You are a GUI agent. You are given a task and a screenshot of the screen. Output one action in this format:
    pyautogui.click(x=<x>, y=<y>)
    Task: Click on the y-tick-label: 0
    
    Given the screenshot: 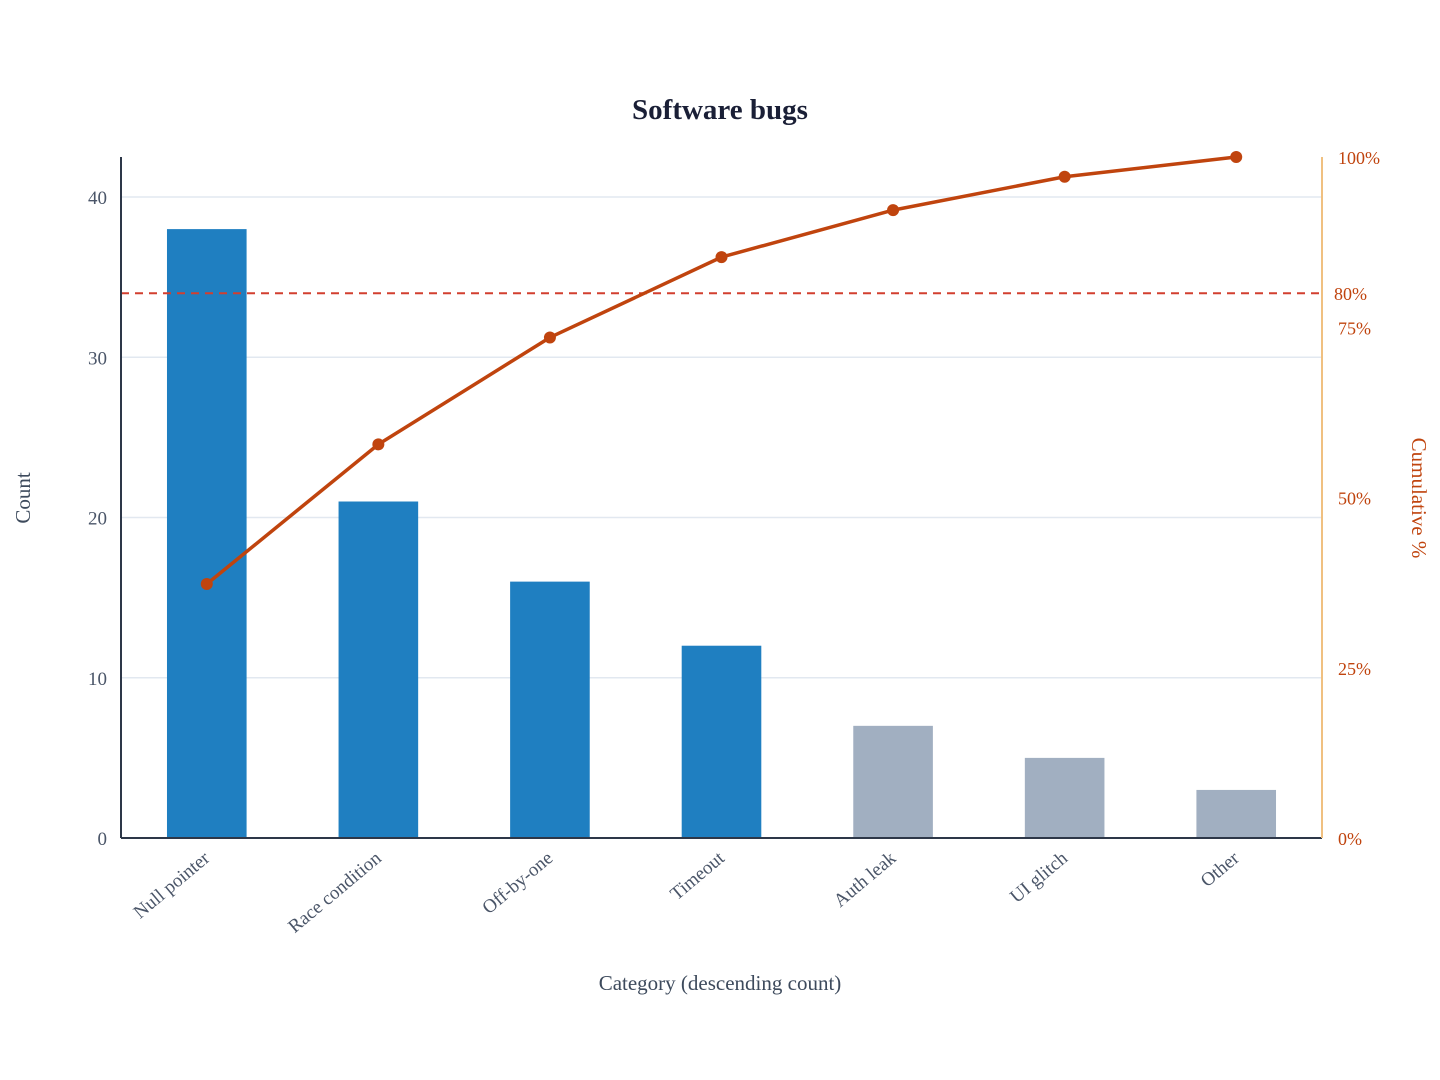 What is the action you would take?
    pyautogui.click(x=103, y=839)
    